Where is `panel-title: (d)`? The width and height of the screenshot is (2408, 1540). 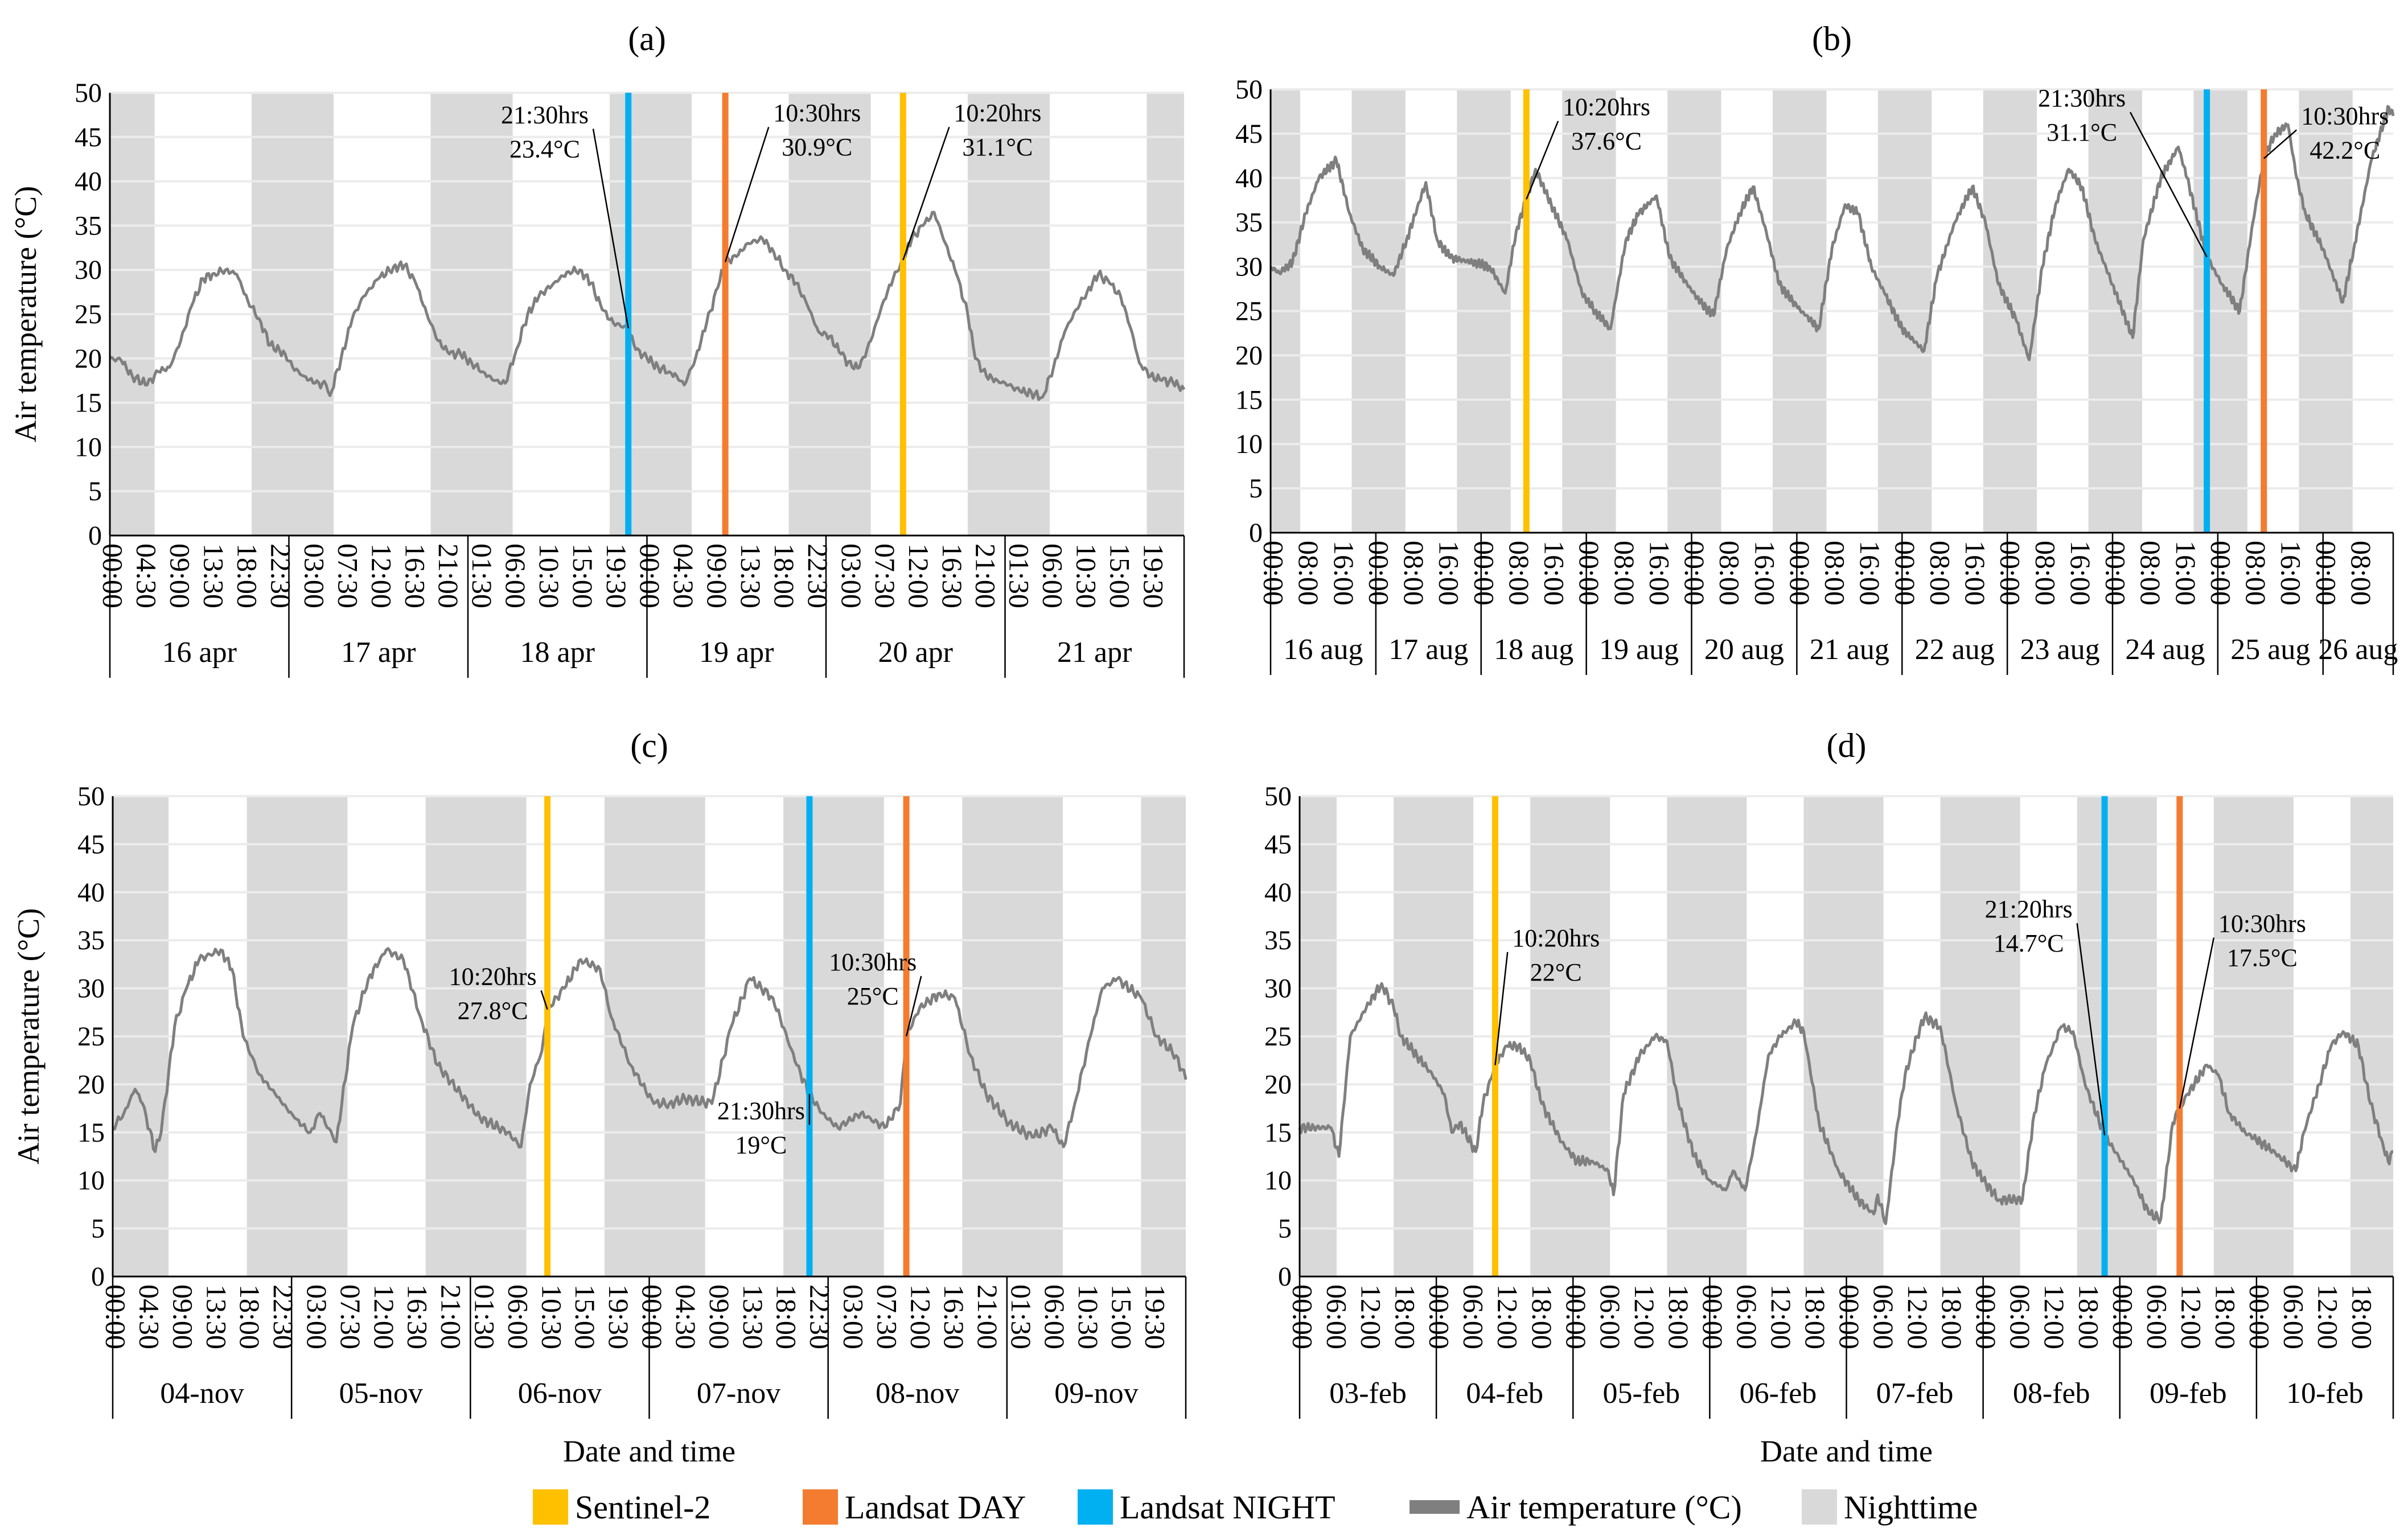
panel-title: (d) is located at coordinates (1847, 745).